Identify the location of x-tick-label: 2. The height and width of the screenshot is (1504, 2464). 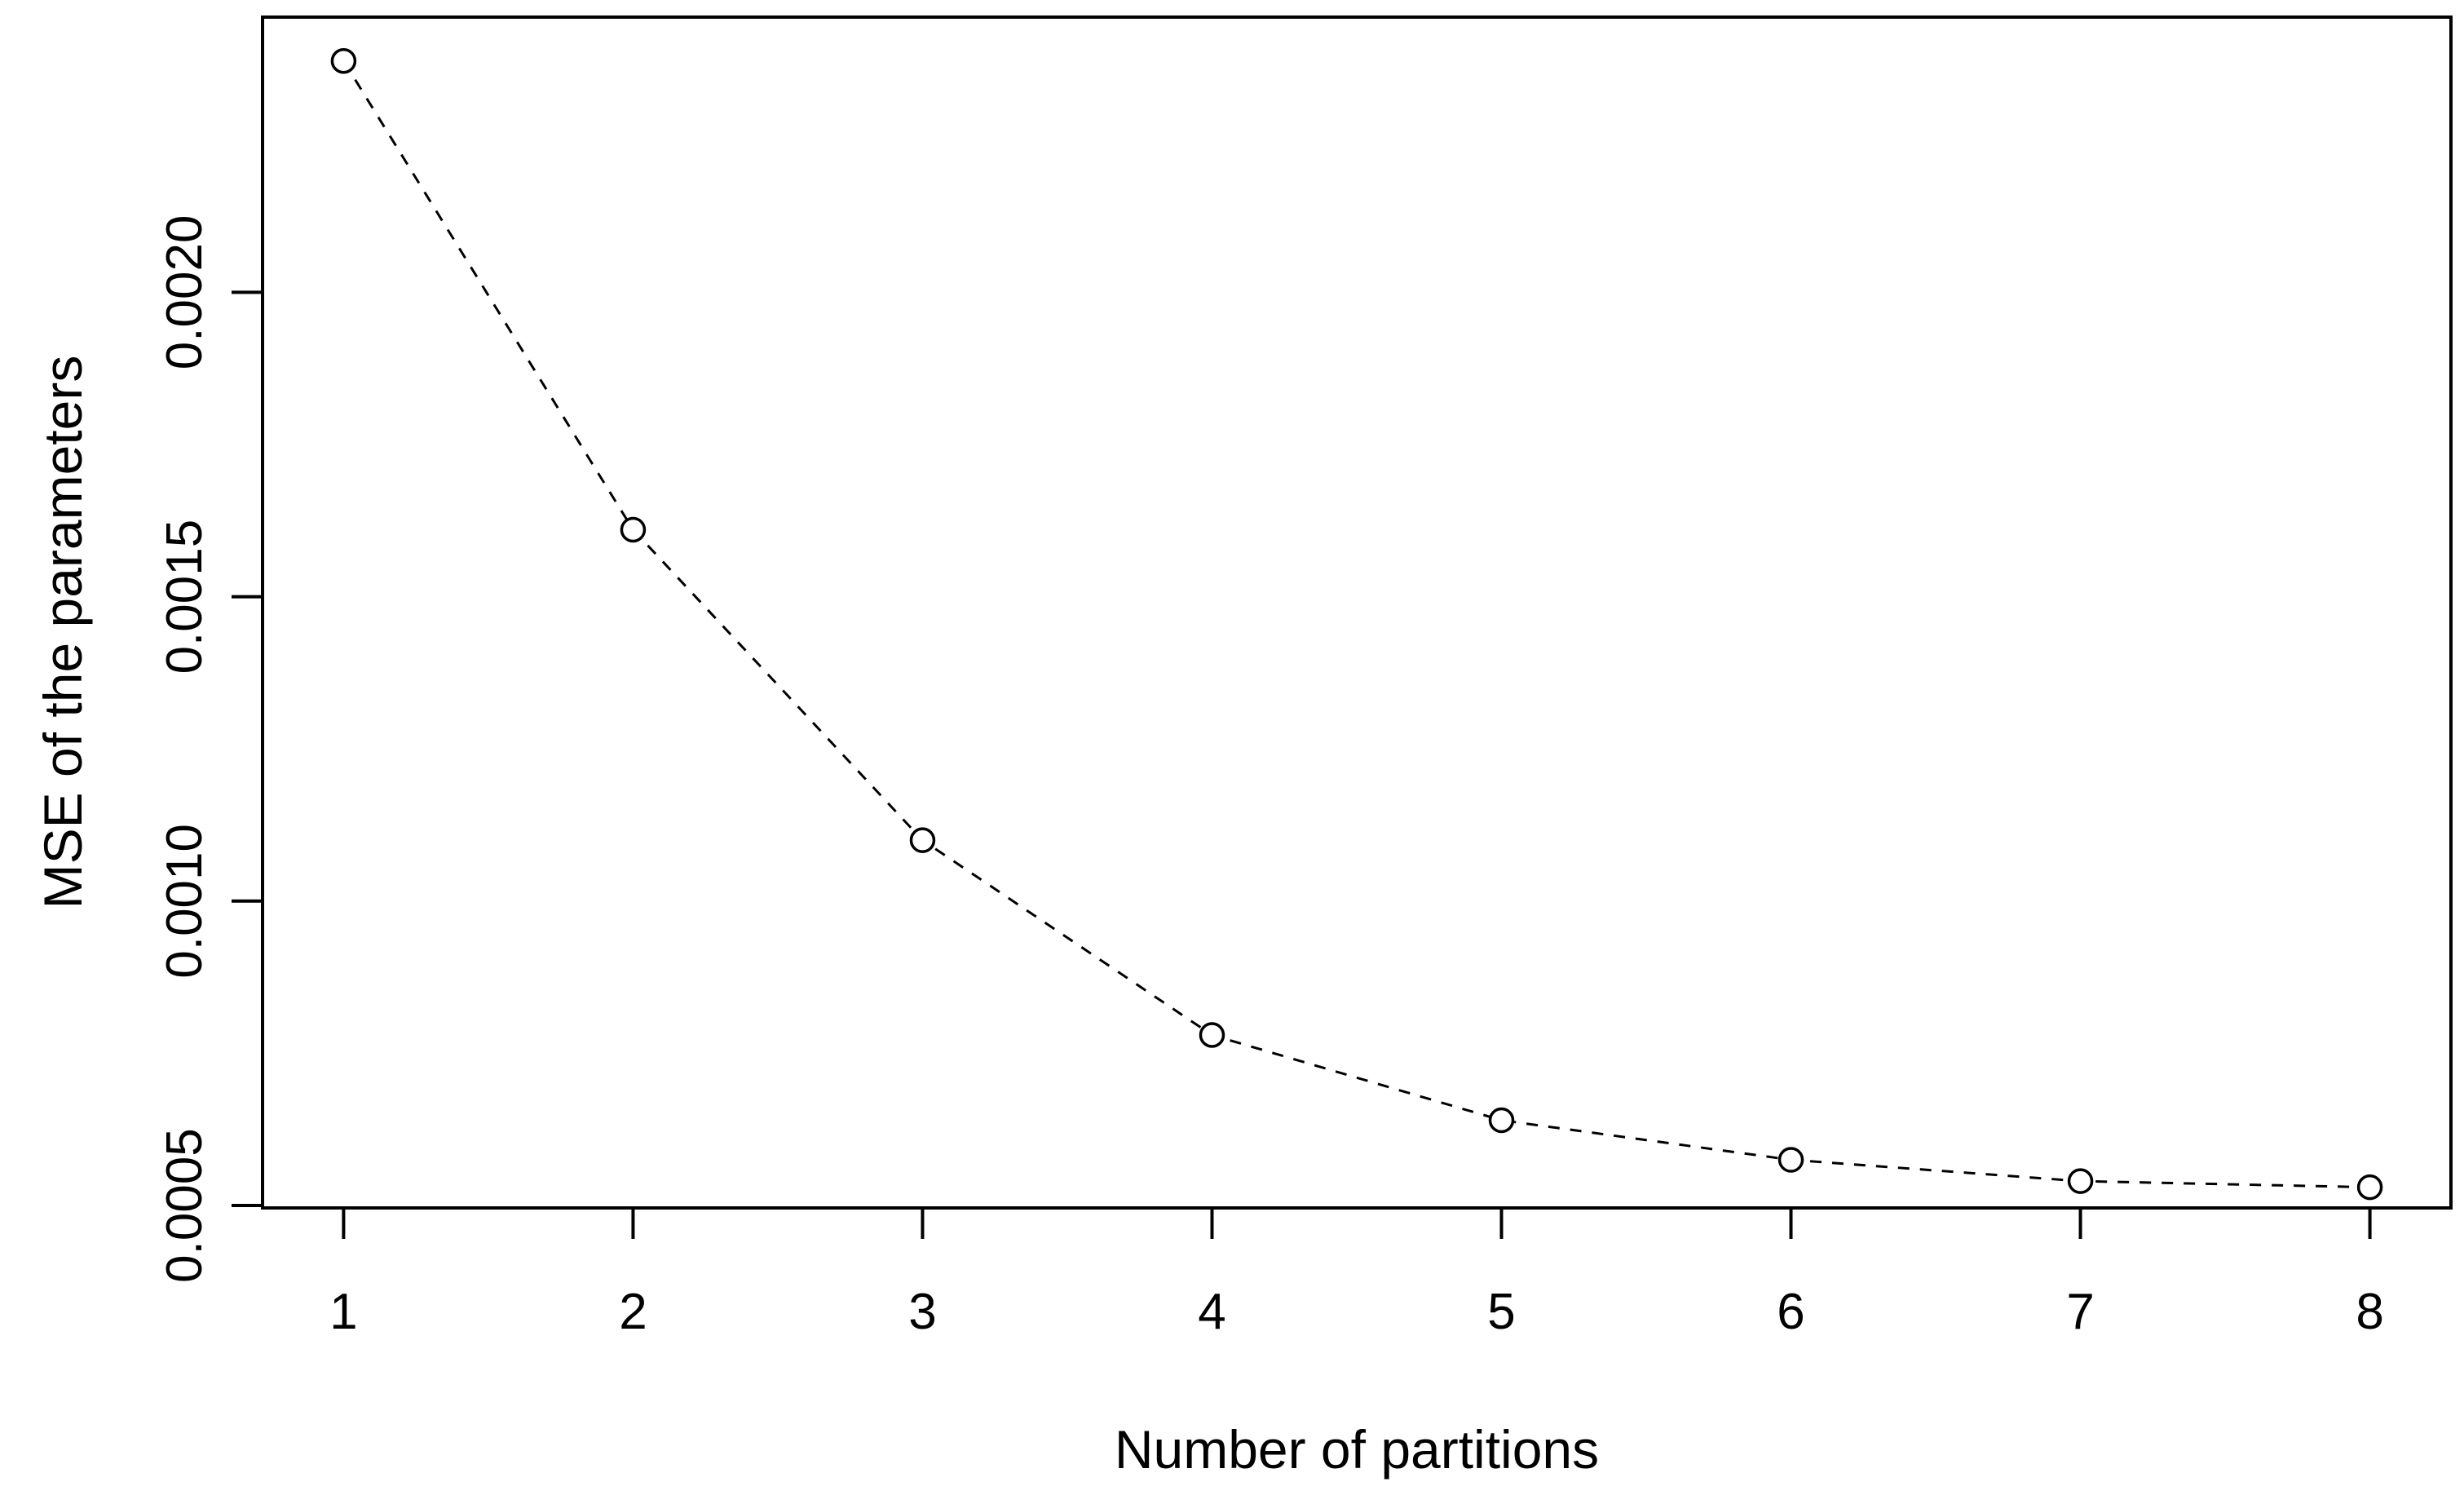
(633, 1312).